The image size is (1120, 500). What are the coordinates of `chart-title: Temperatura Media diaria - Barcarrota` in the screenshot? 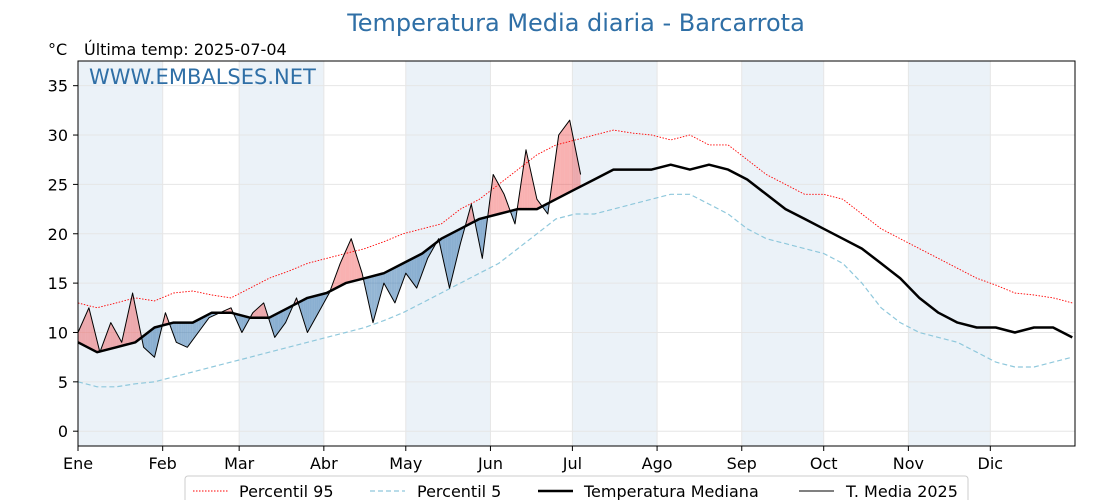 It's located at (575, 23).